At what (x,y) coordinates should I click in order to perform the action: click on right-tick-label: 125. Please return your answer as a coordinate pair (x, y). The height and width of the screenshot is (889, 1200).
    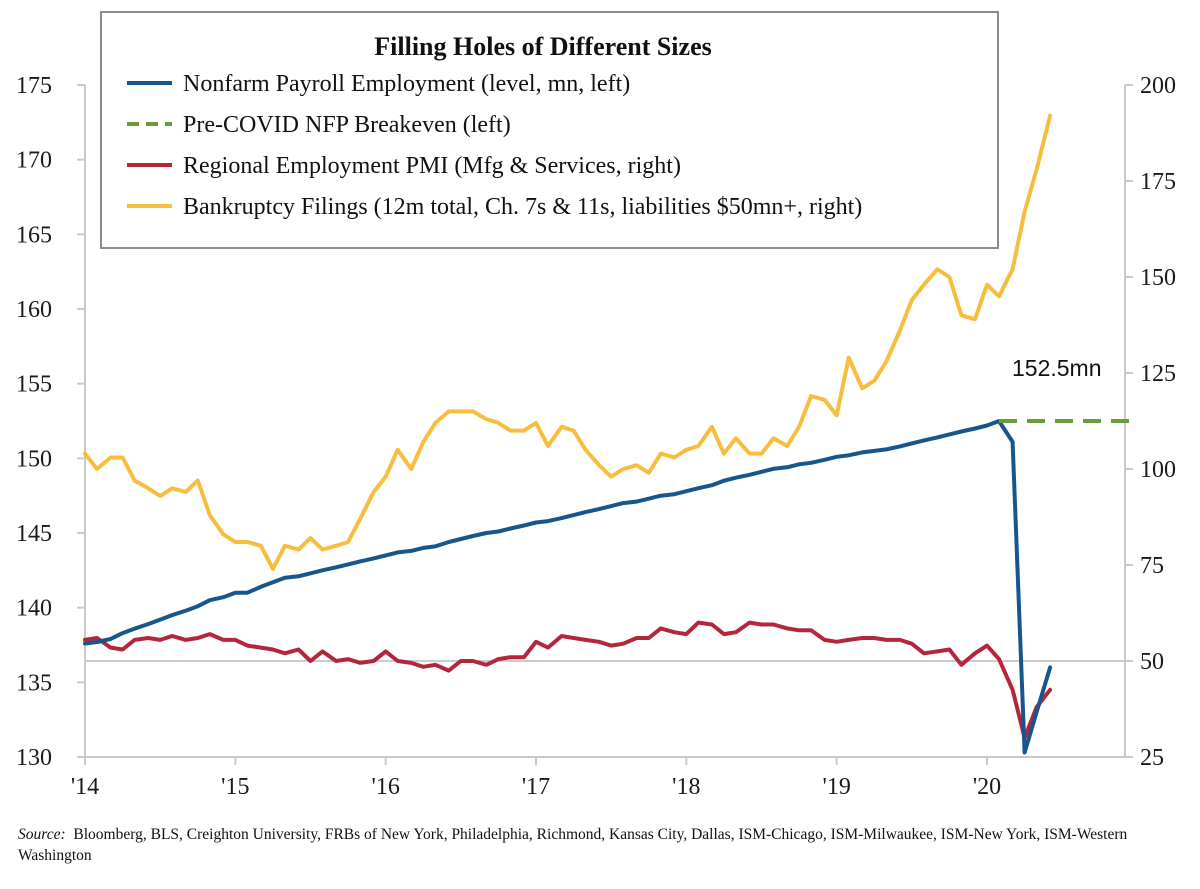
    Looking at the image, I should click on (1158, 374).